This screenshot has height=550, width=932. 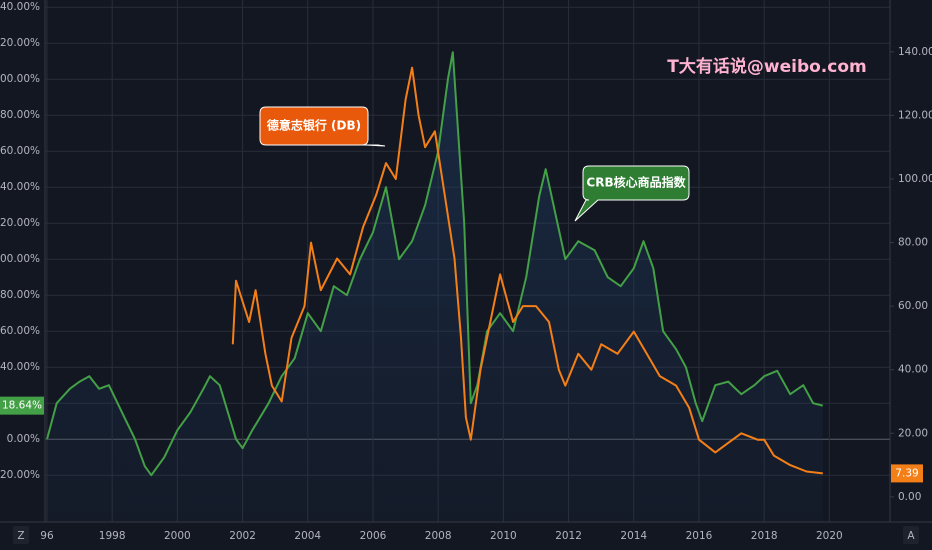 I want to click on last-value-label: 7.39, so click(x=906, y=473).